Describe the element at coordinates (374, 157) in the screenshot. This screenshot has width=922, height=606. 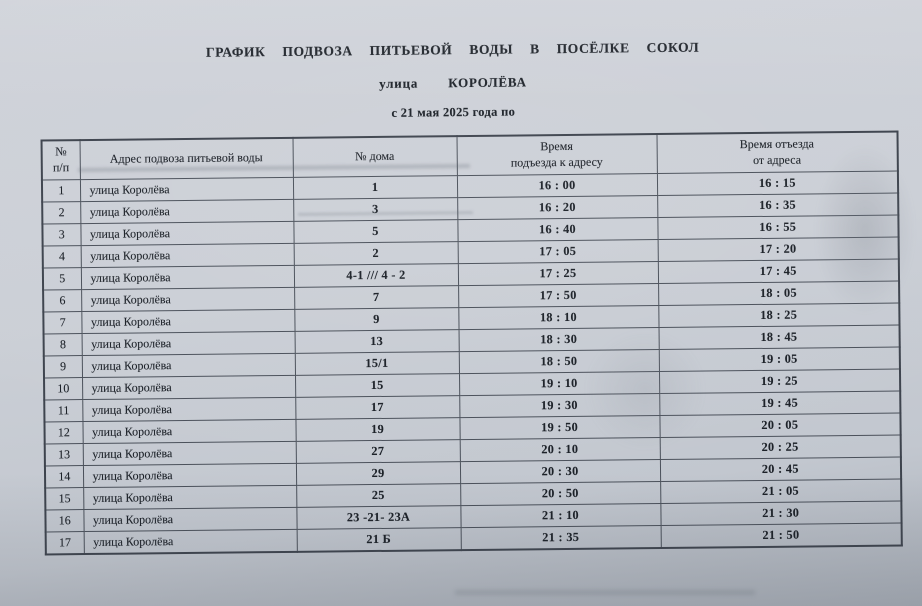
I see `column-header-house-number: № дома` at that location.